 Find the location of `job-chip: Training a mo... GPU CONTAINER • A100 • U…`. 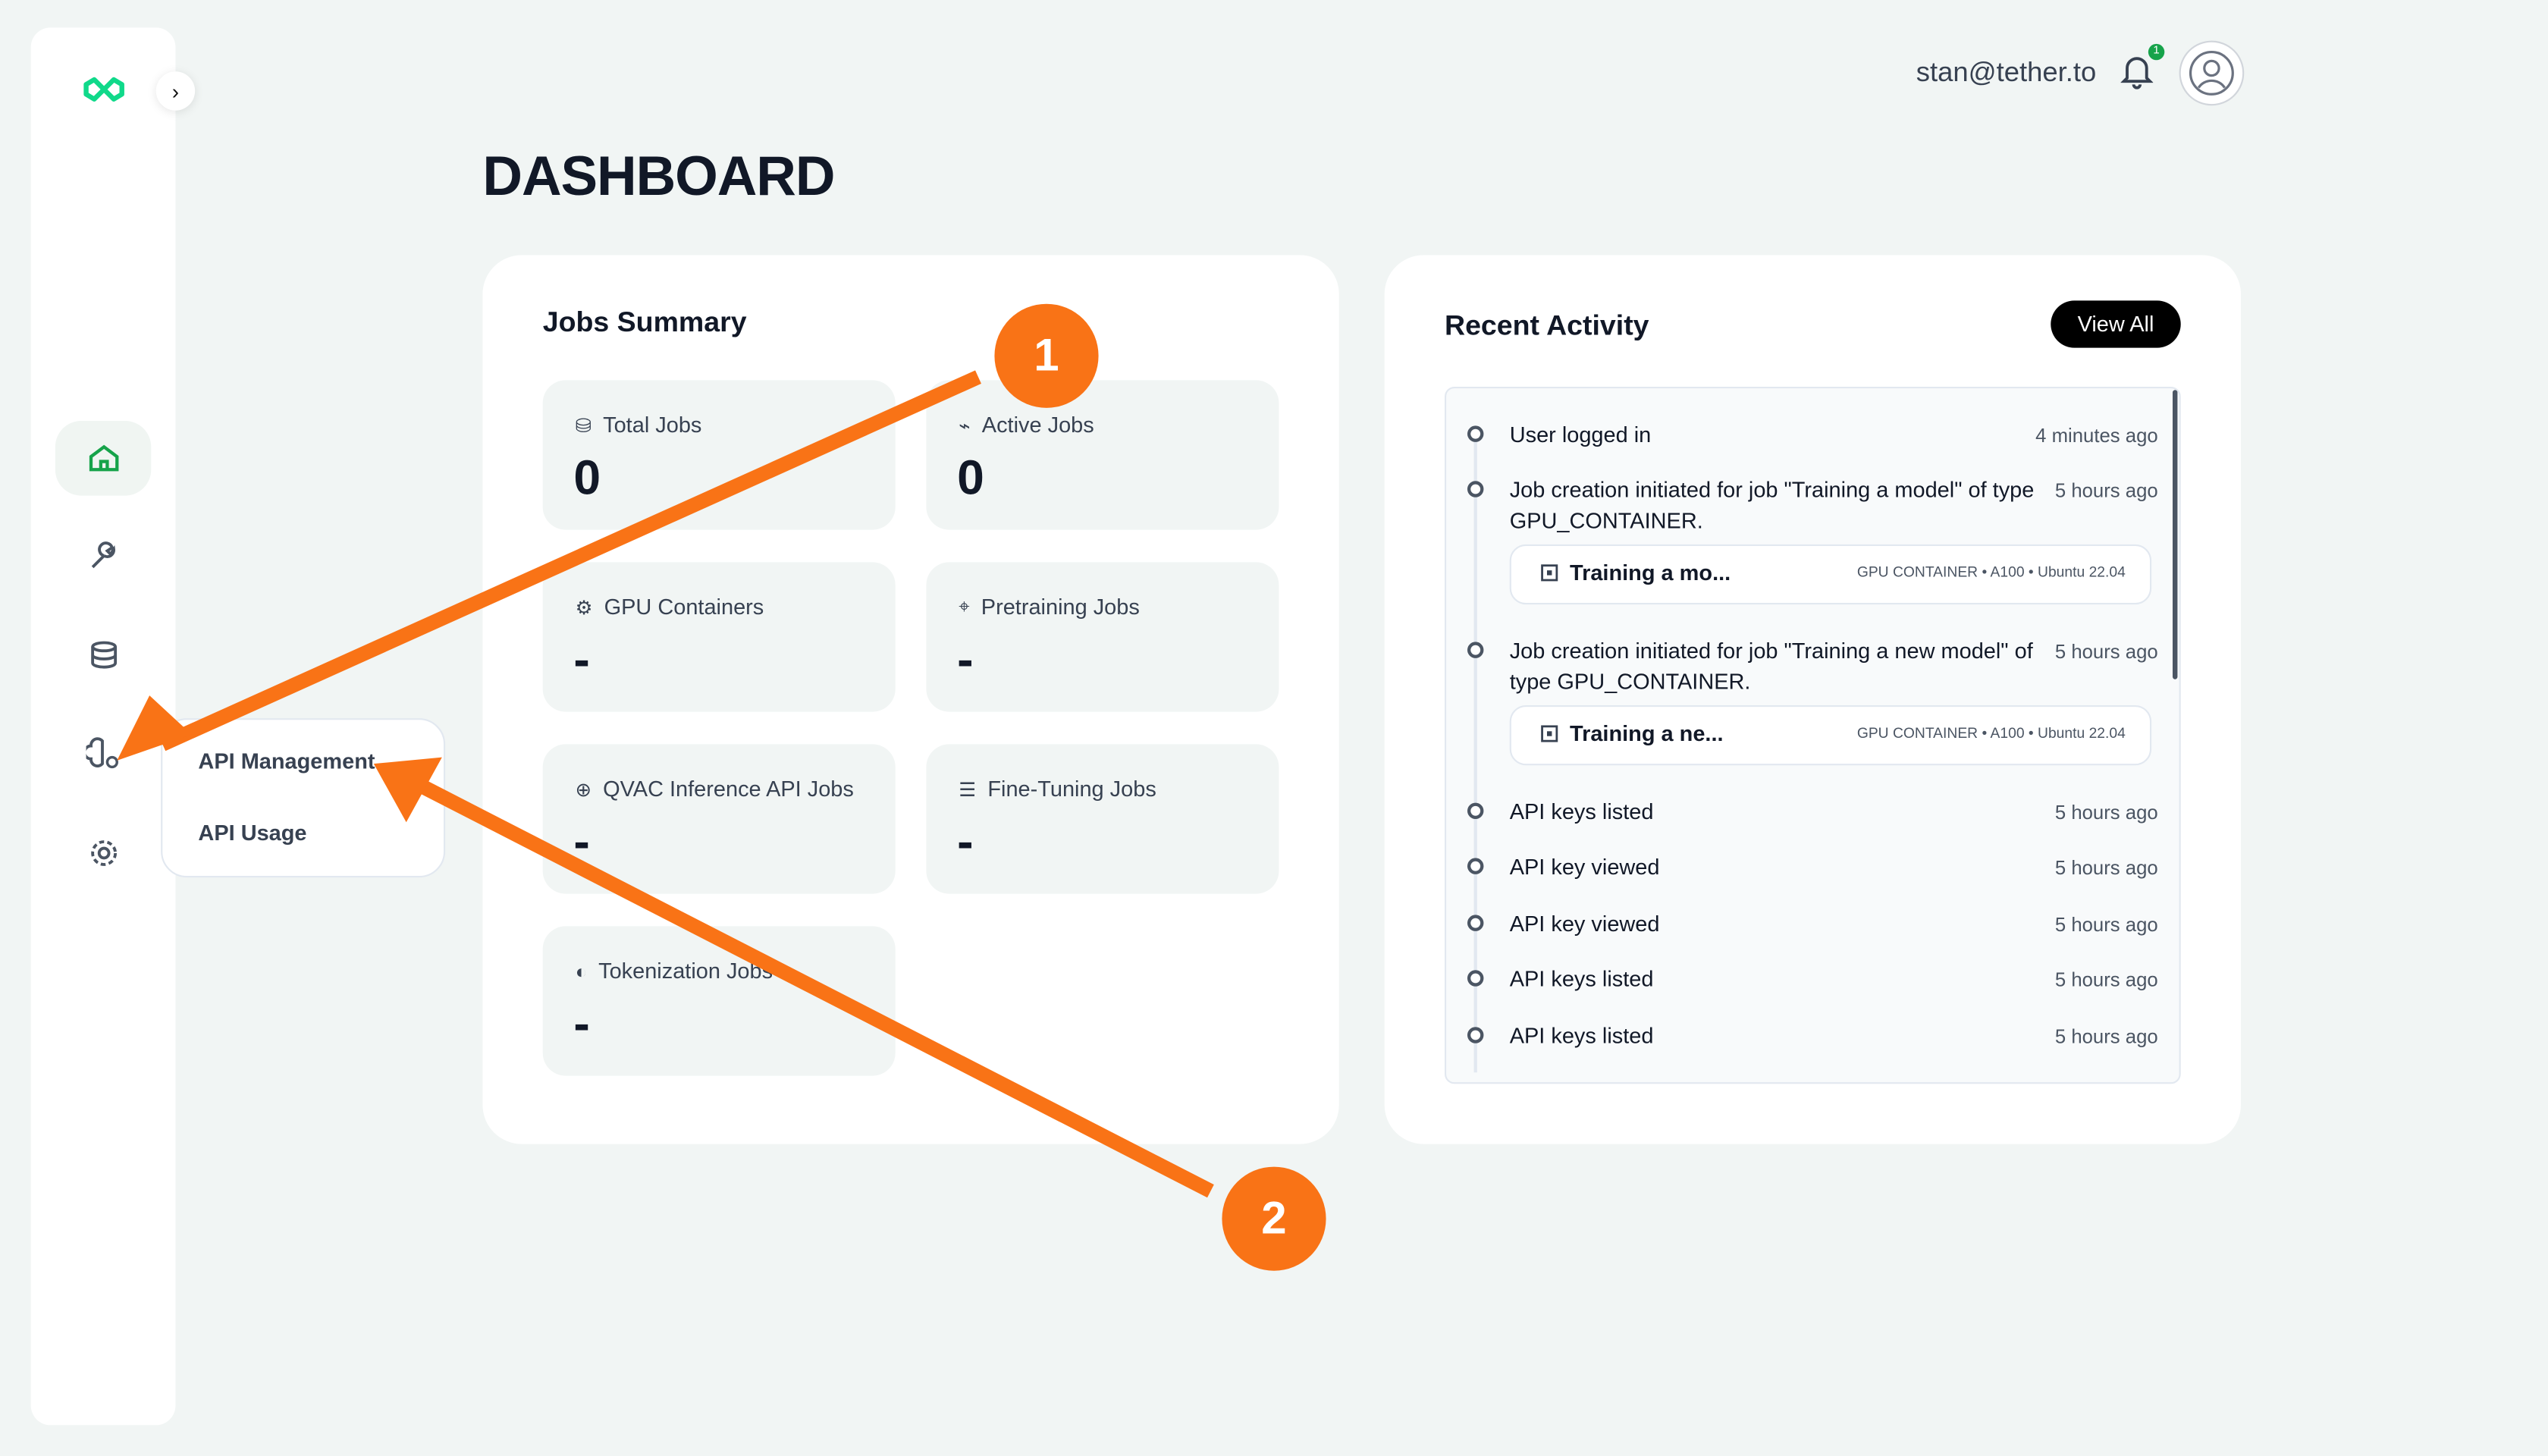

job-chip: Training a mo... GPU CONTAINER • A100 • U… is located at coordinates (1830, 574).